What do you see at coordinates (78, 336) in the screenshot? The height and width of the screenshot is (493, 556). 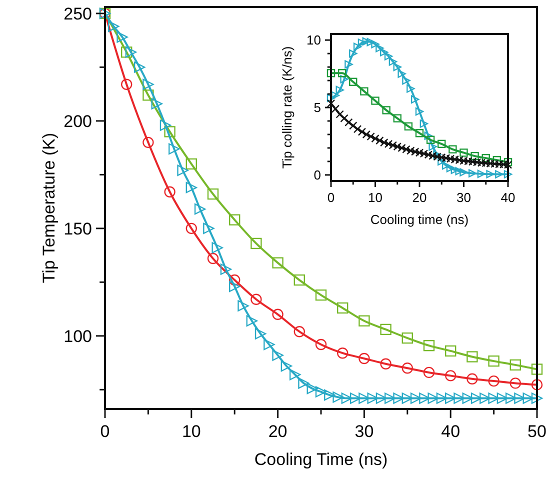 I see `y-tick-label: 100` at bounding box center [78, 336].